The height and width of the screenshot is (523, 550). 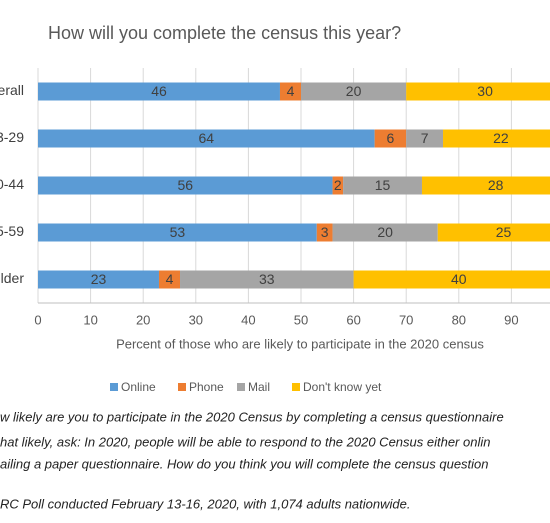 I want to click on data-label: 53, so click(x=178, y=232).